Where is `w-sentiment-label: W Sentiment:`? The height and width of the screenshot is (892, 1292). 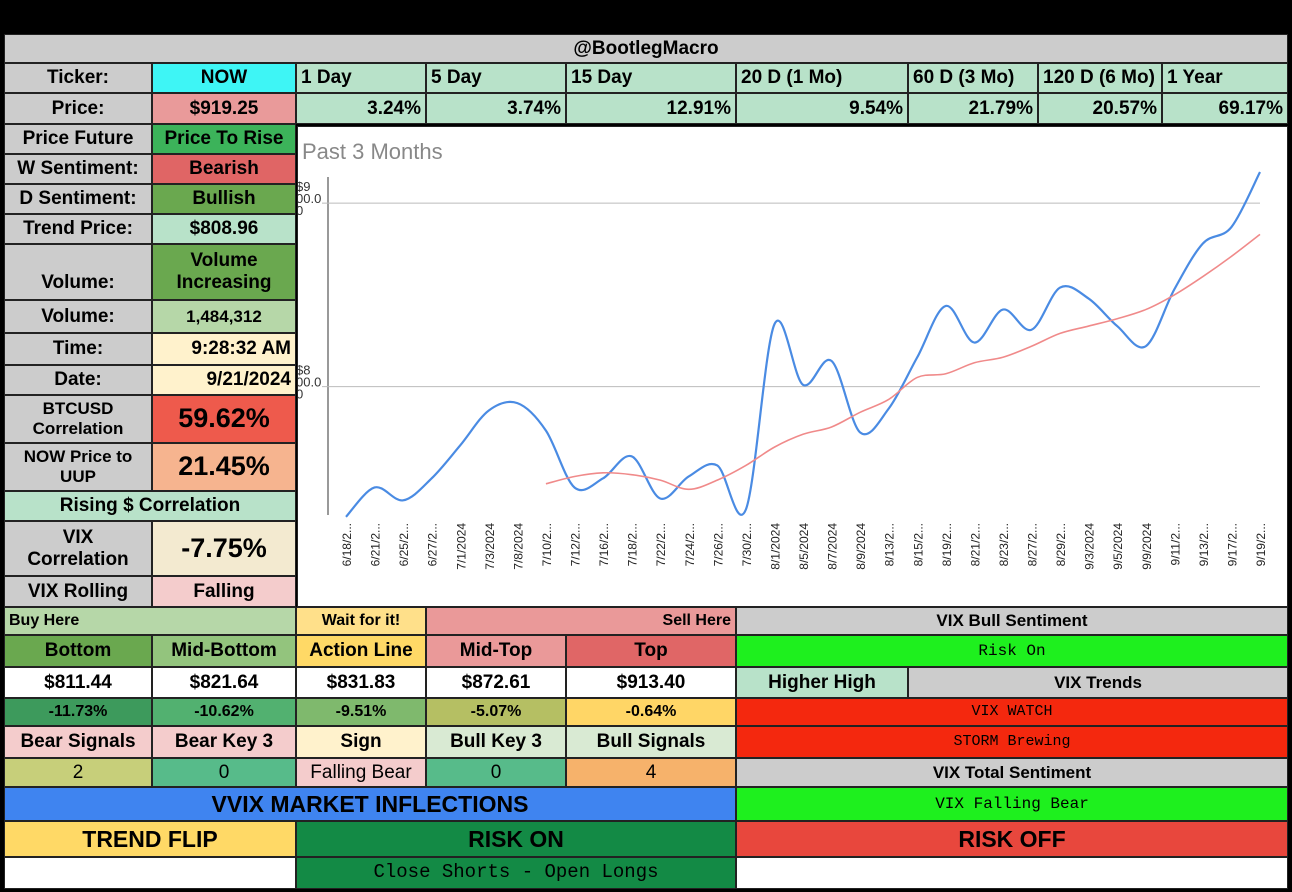 w-sentiment-label: W Sentiment: is located at coordinates (78, 169).